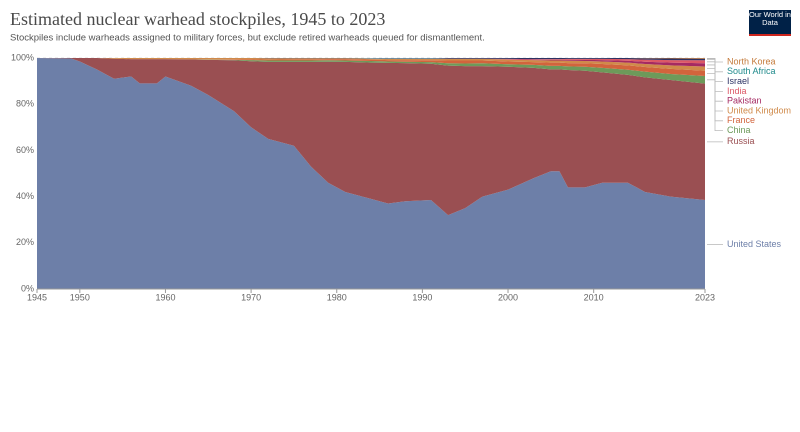 Image resolution: width=800 pixels, height=432 pixels. What do you see at coordinates (739, 130) in the screenshot?
I see `legend-label: China` at bounding box center [739, 130].